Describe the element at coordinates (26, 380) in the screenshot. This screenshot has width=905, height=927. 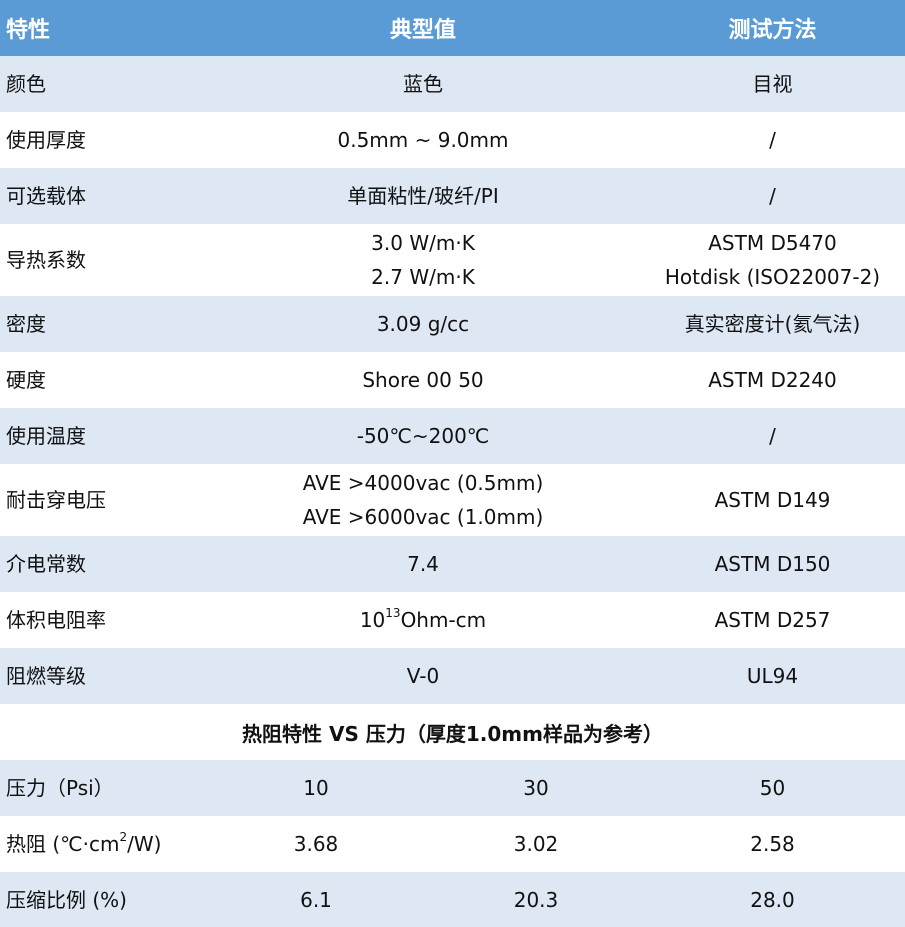
I see `row-property: 硬度` at that location.